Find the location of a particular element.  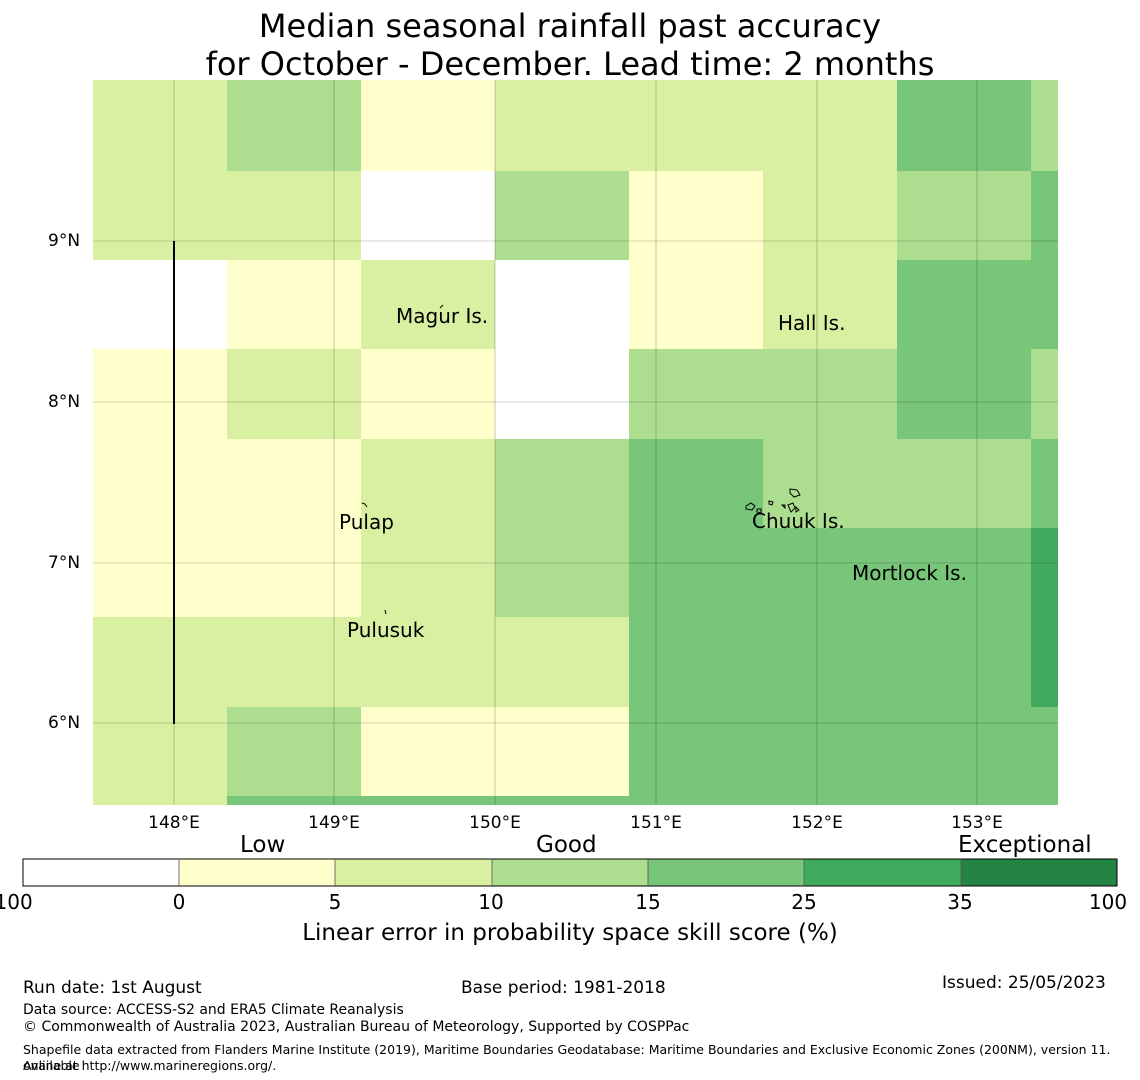

legend-category-low: Low is located at coordinates (263, 845).